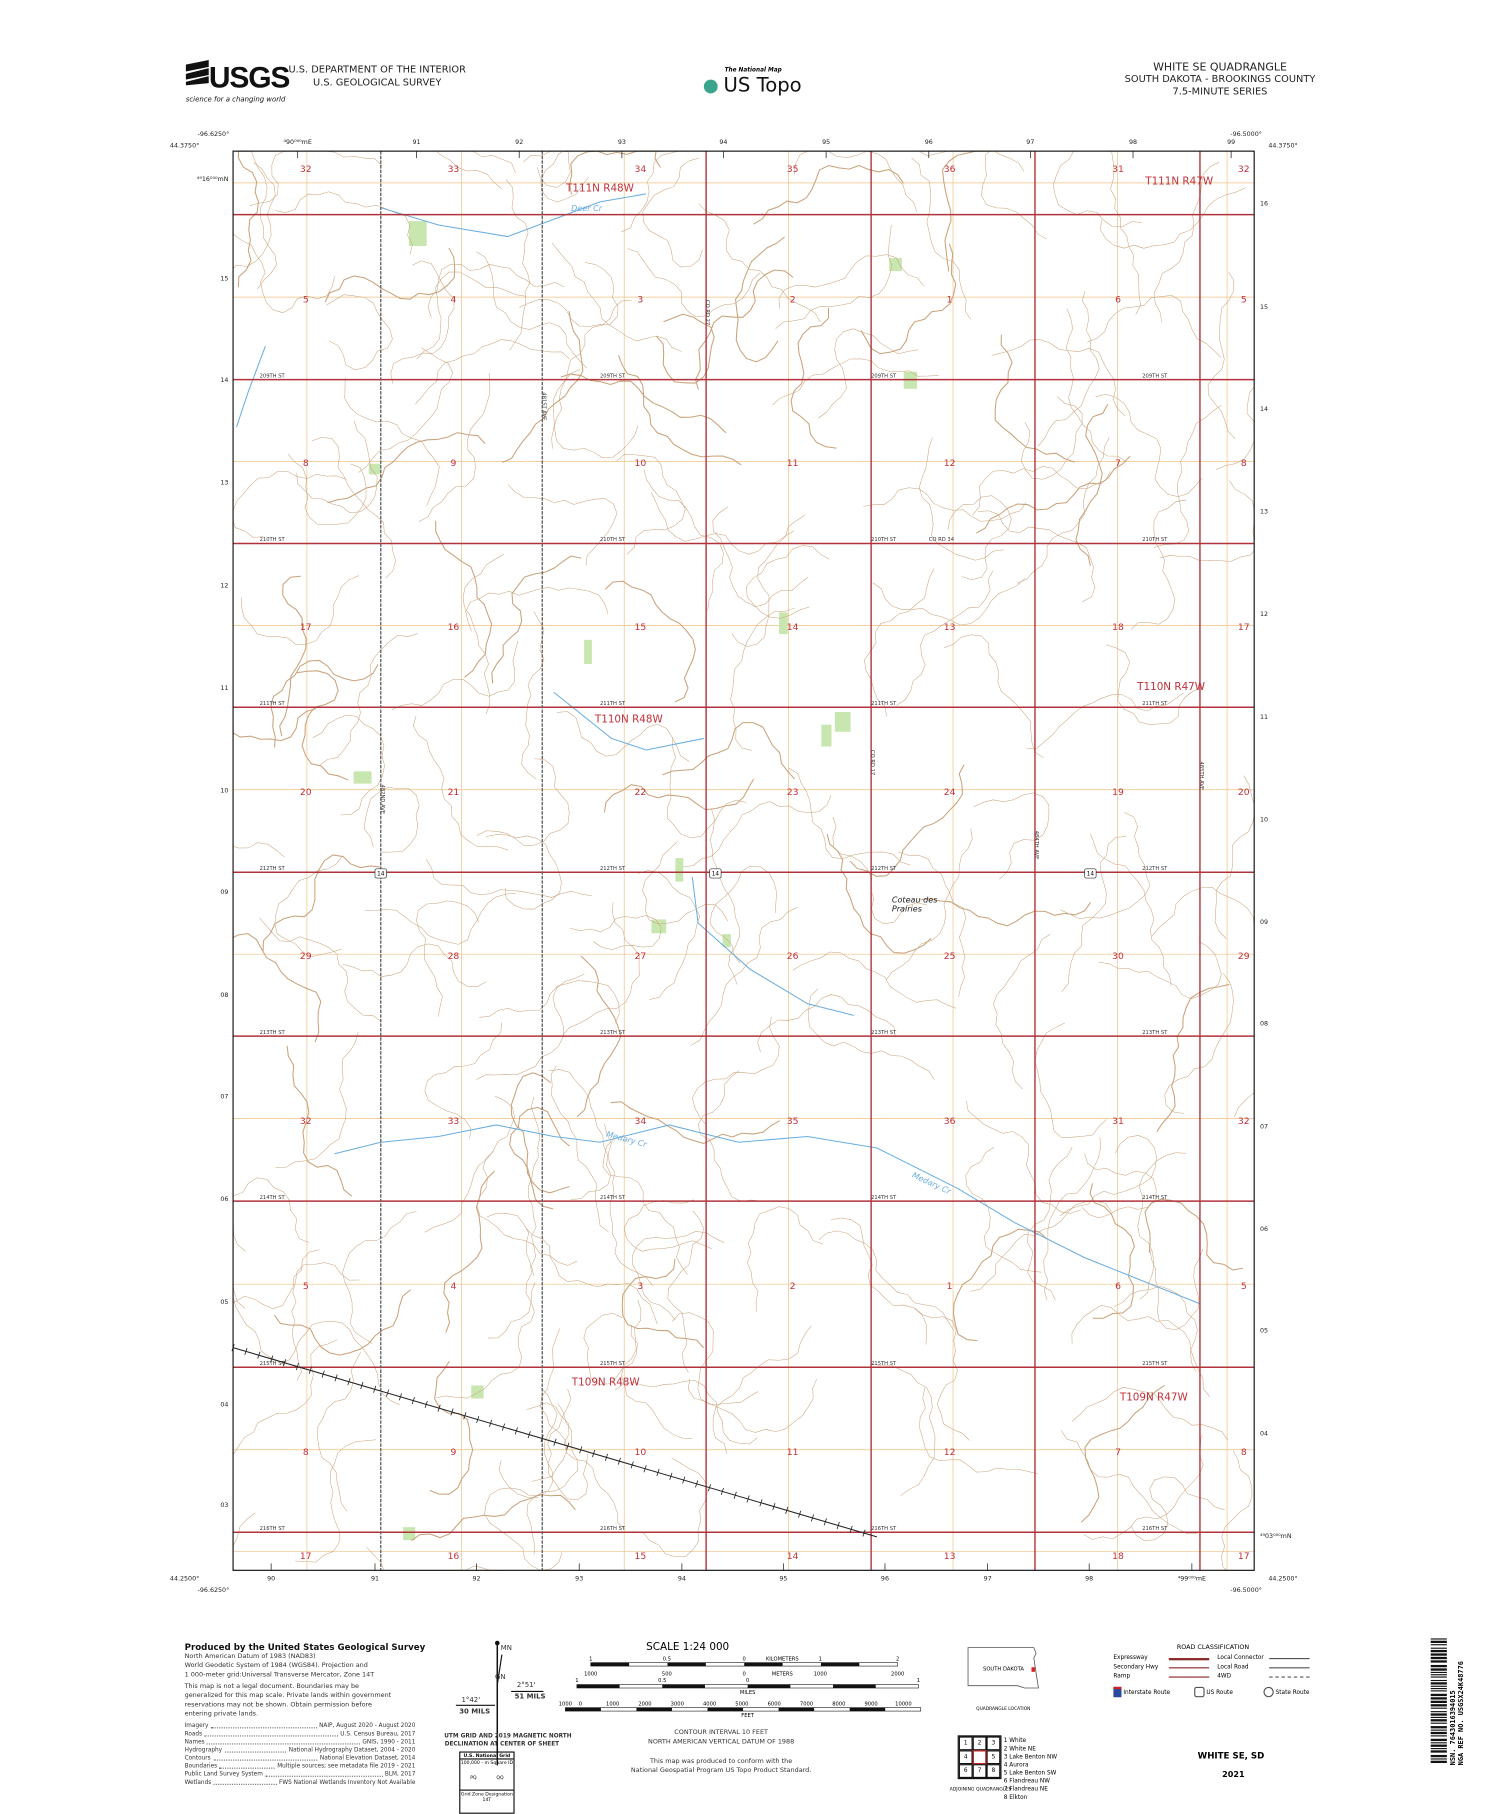 This screenshot has height=1814, width=1500. Describe the element at coordinates (762, 86) in the screenshot. I see `us-topo-wordmark: US Topo` at that location.